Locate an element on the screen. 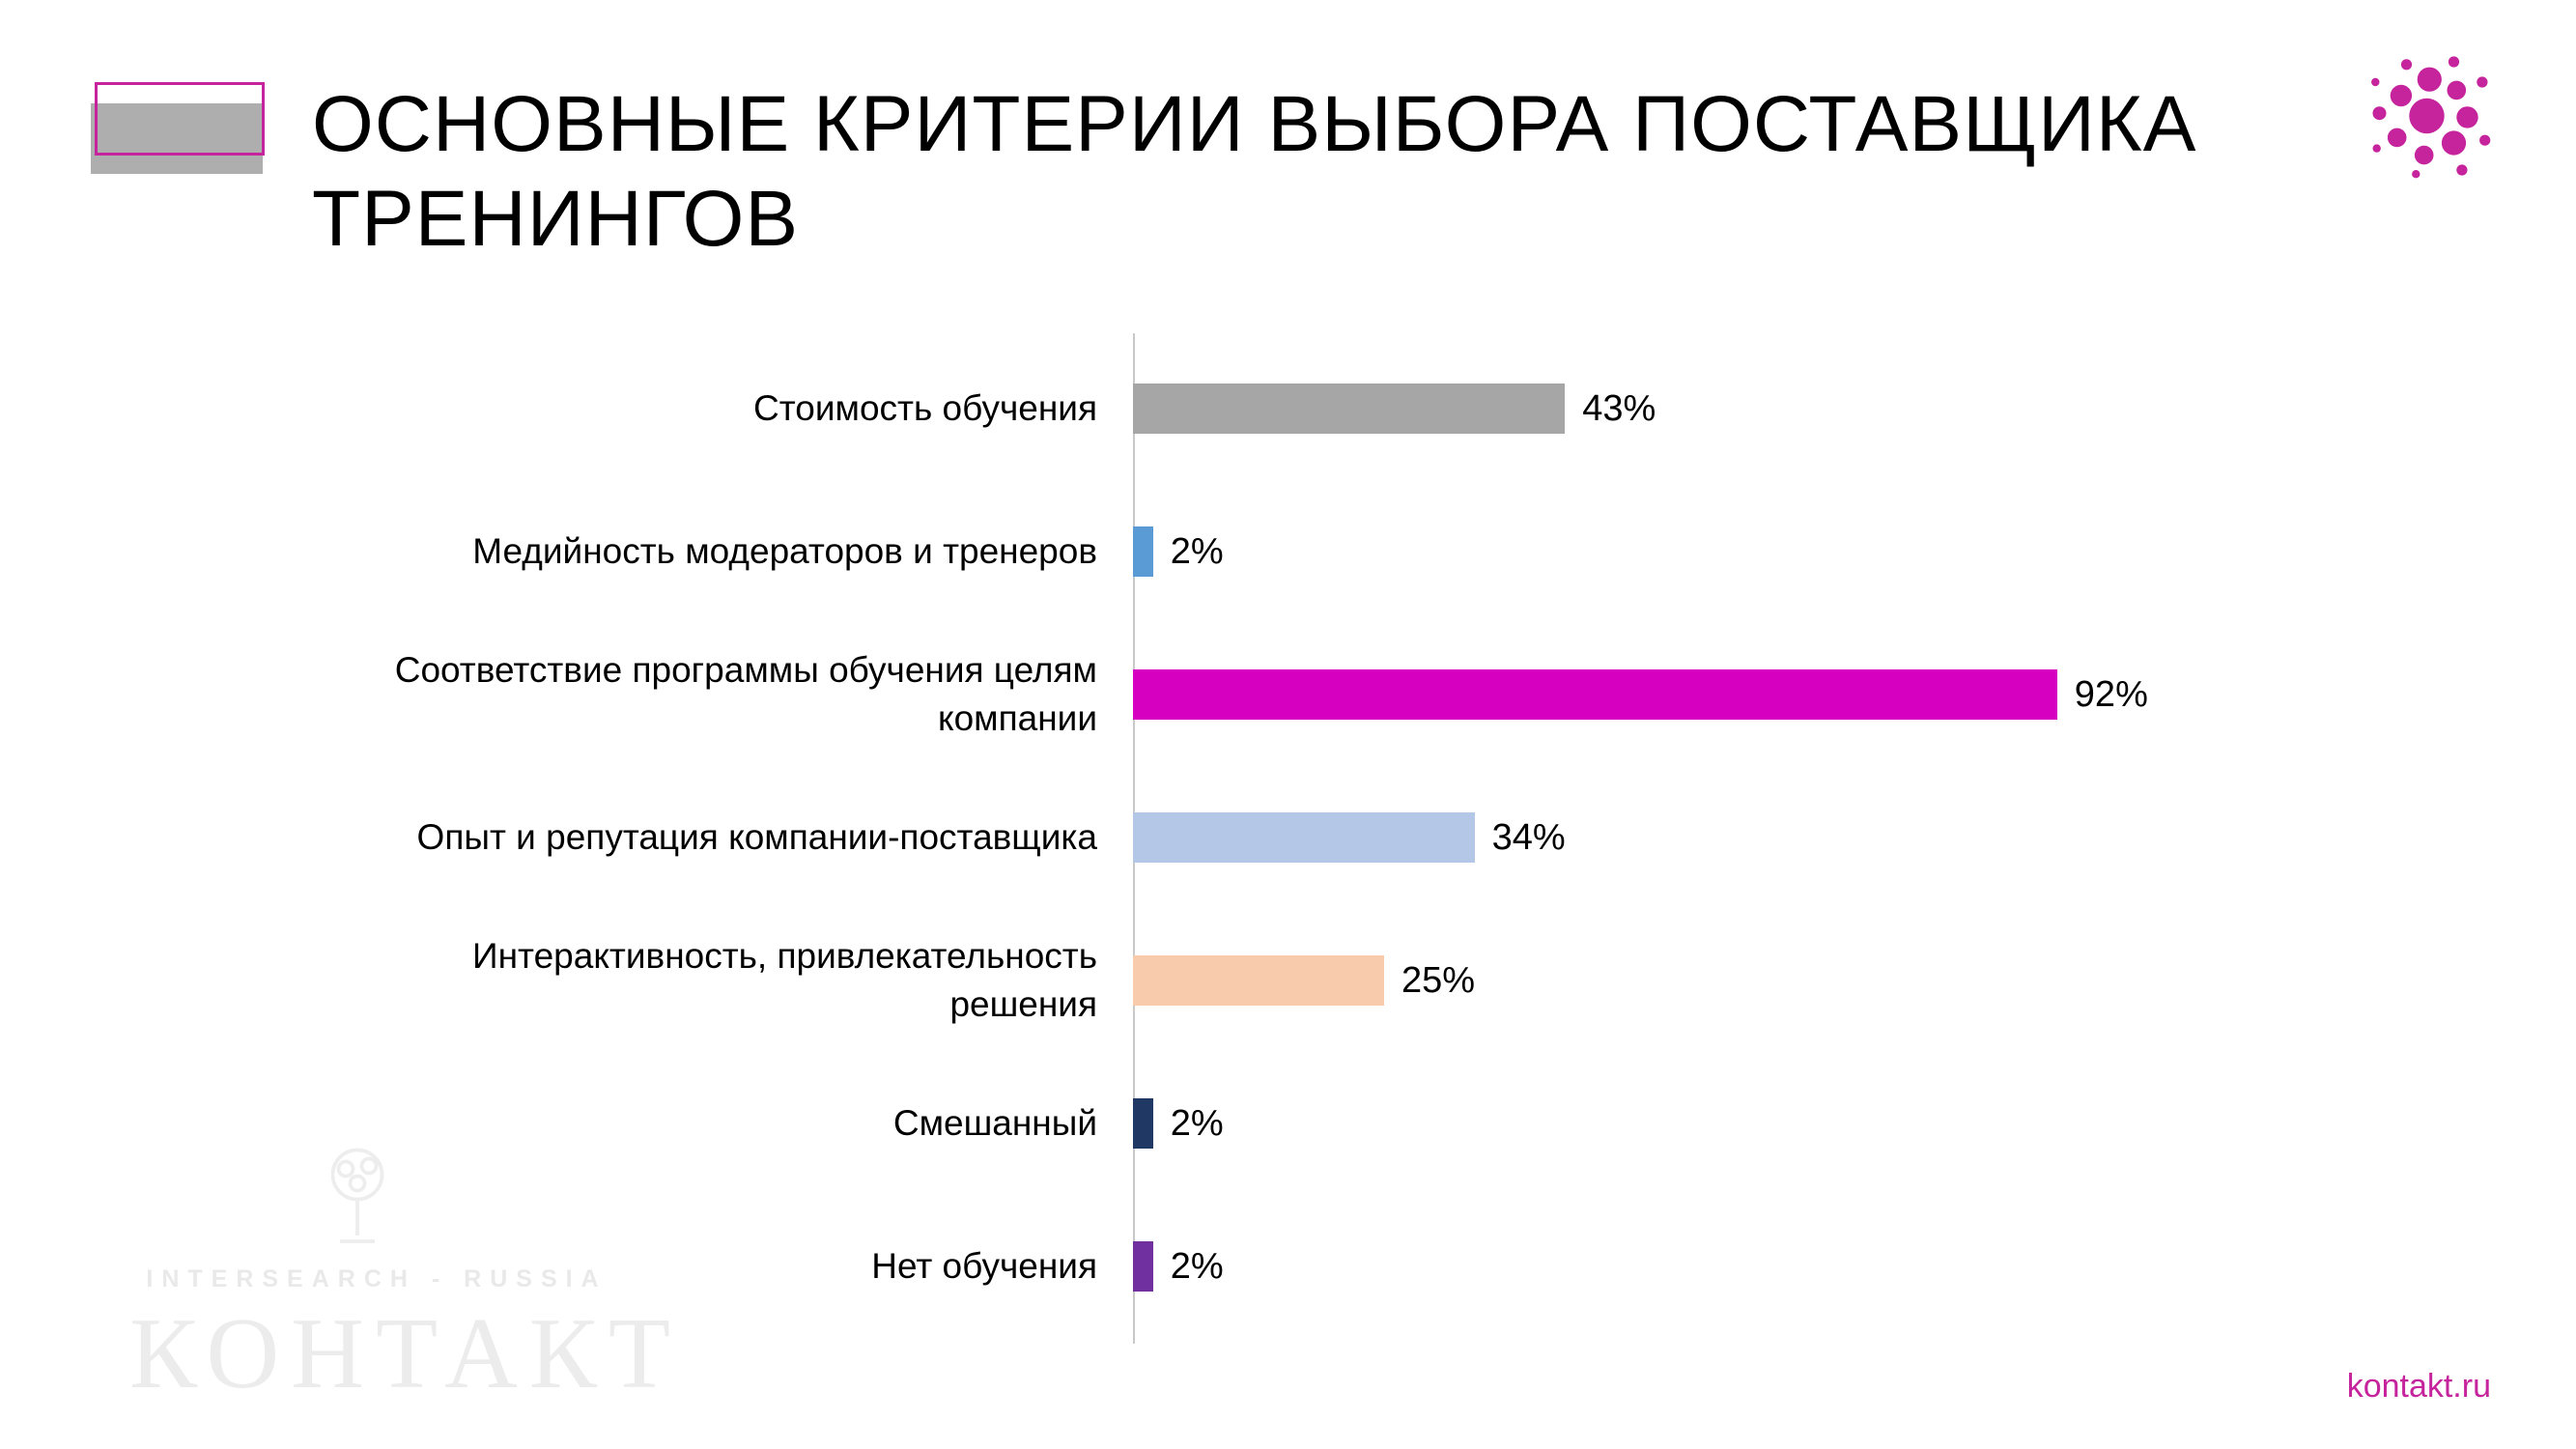  value-label: 34% is located at coordinates (1528, 837).